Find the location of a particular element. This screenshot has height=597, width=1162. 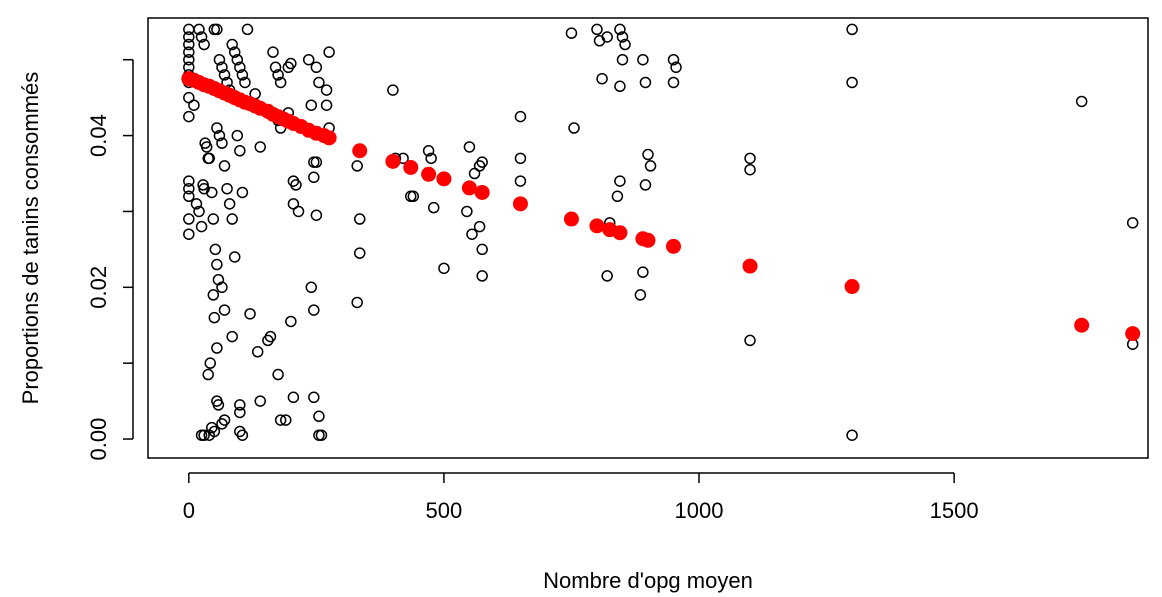

y-tick-label: 0.00 is located at coordinates (98, 439).